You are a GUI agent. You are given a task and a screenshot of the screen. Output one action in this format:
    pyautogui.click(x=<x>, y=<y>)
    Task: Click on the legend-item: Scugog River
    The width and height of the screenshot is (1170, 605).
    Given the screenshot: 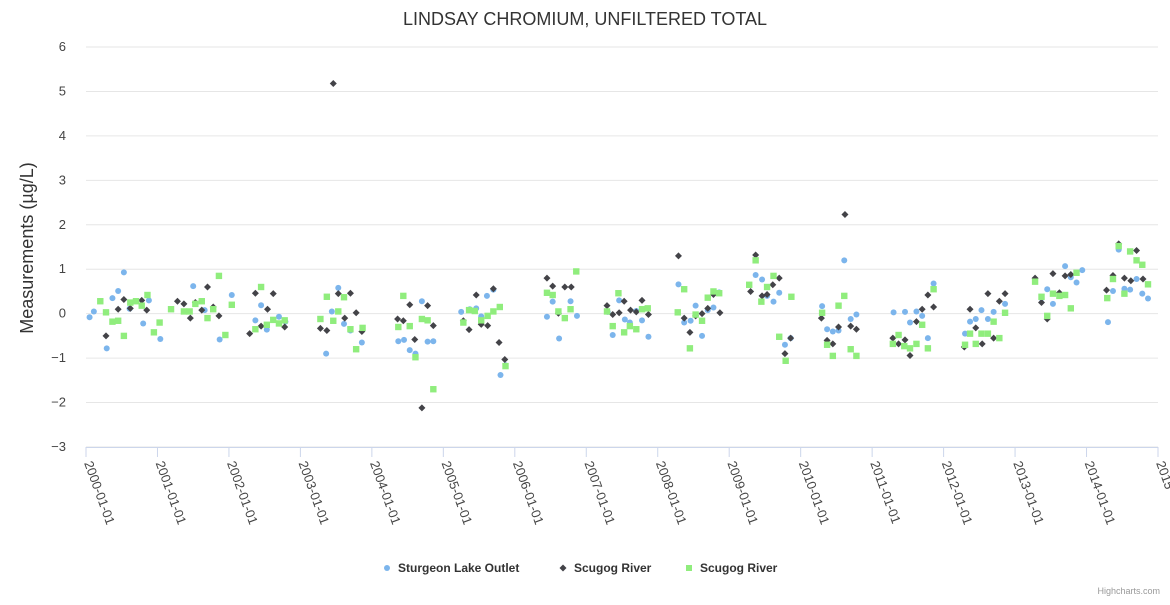 What is the action you would take?
    pyautogui.click(x=605, y=568)
    